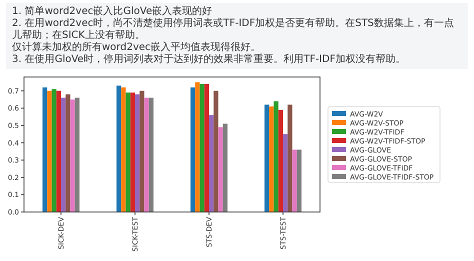 This screenshot has height=261, width=474. Describe the element at coordinates (137, 48) in the screenshot. I see `annotation: 仅计算未加权的所有word2vec嵌入平均值表现得很好。` at that location.